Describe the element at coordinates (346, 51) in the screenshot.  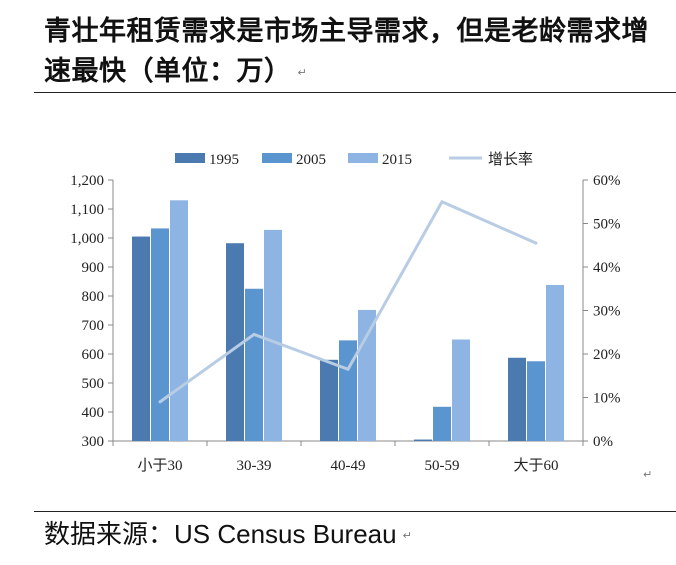
I see `chart-title-text: 青壮年租赁需求是市场主导需求，但是老龄需求增速最快（单位：万）` at that location.